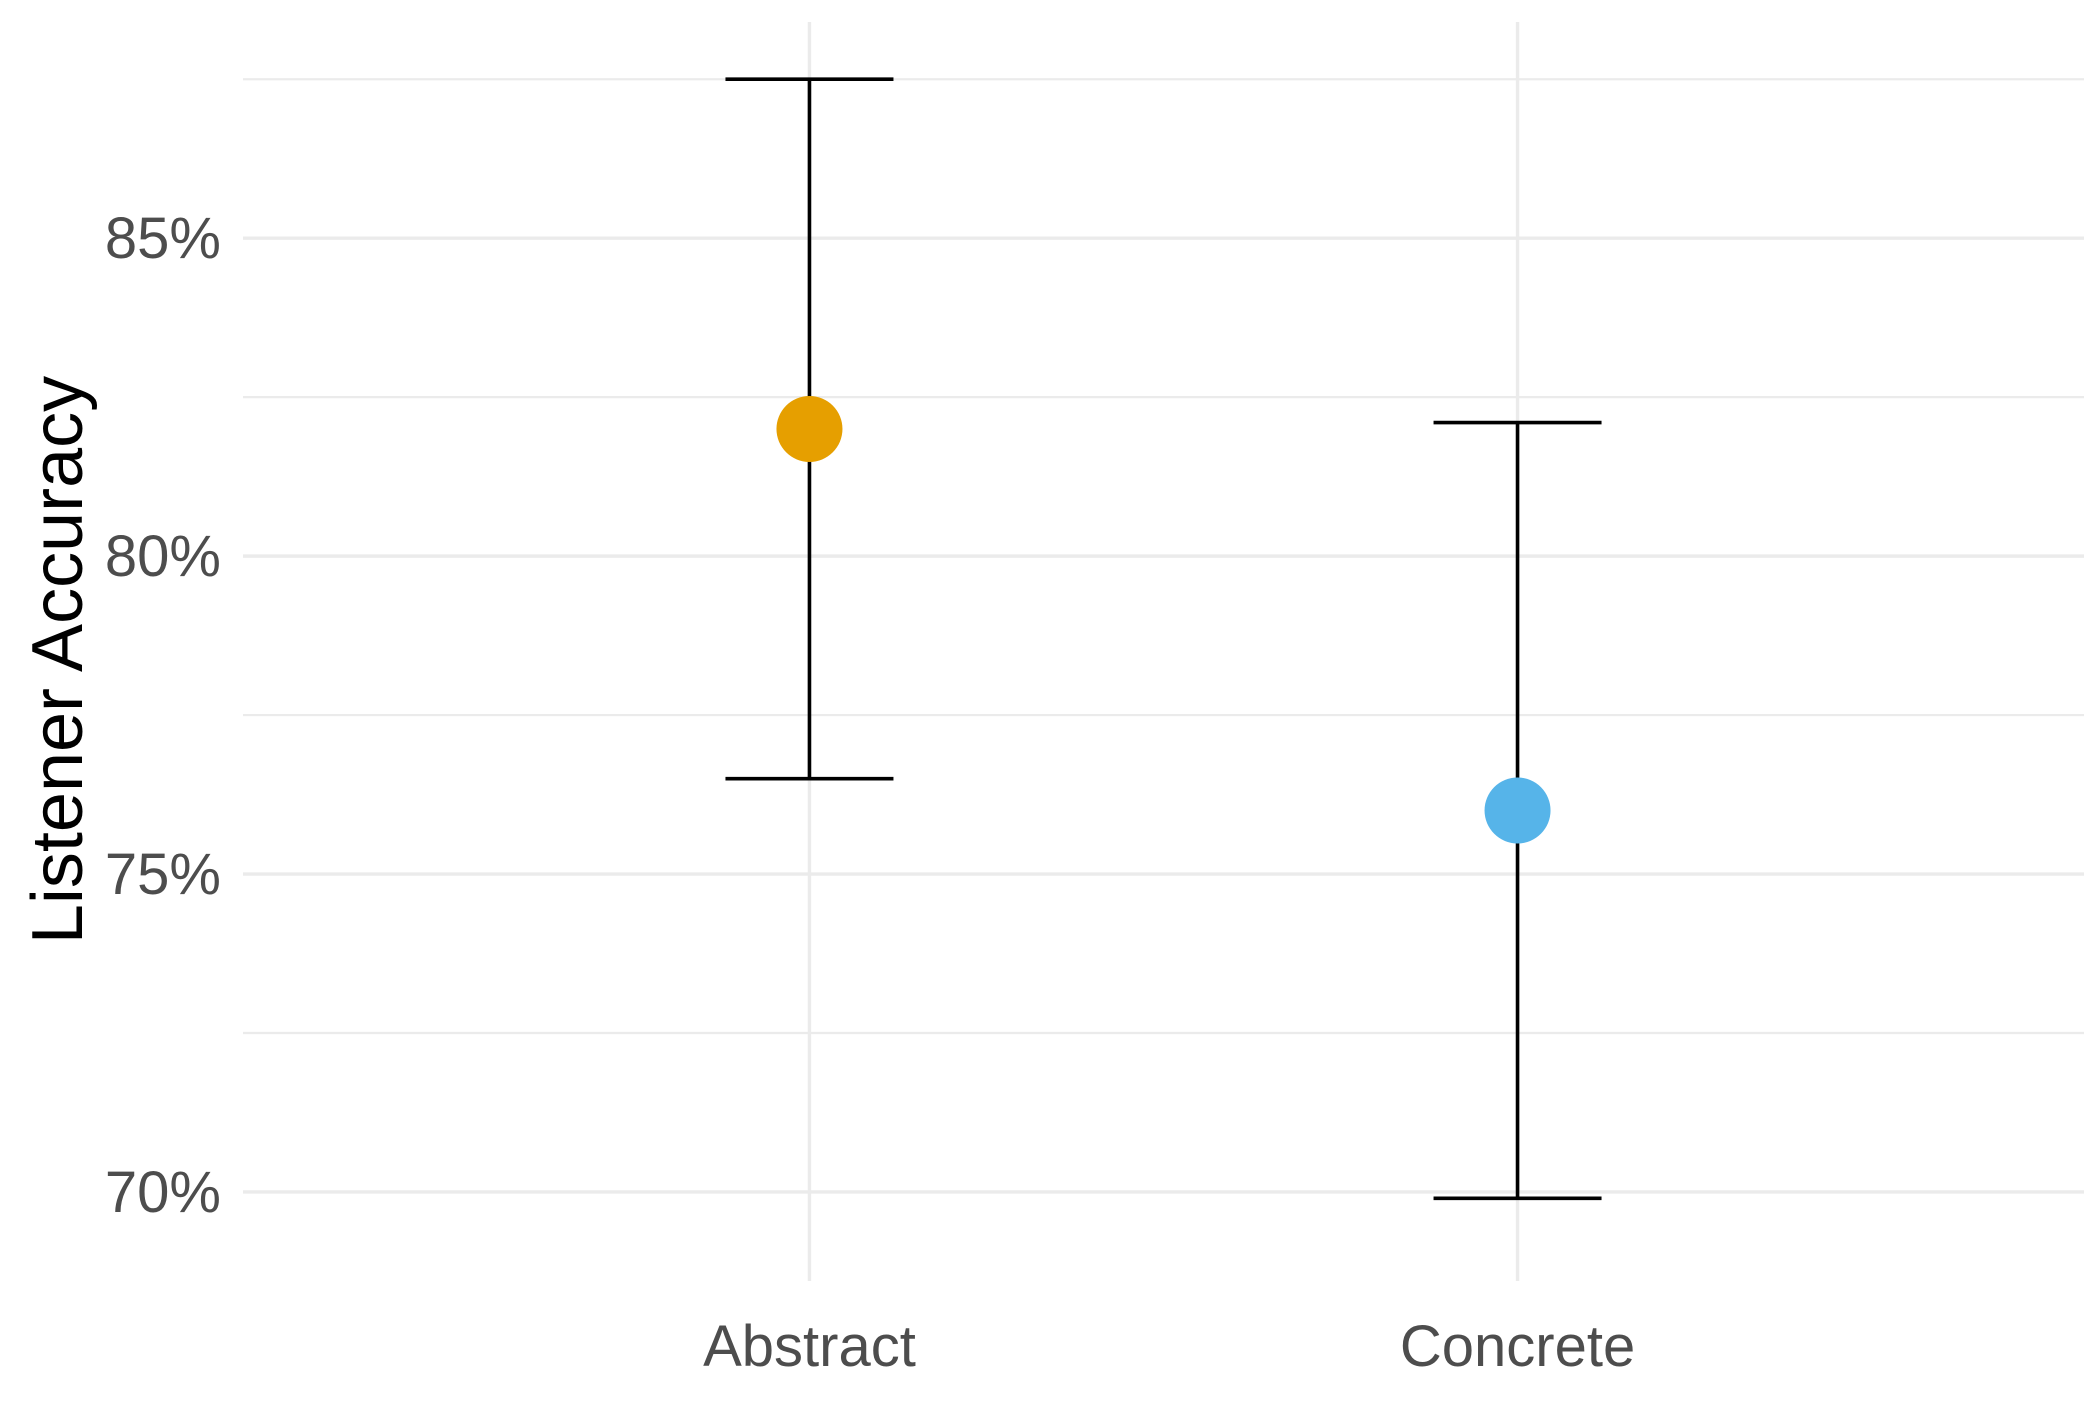  I want to click on y-axis-title: Listener Accuracy, so click(58, 660).